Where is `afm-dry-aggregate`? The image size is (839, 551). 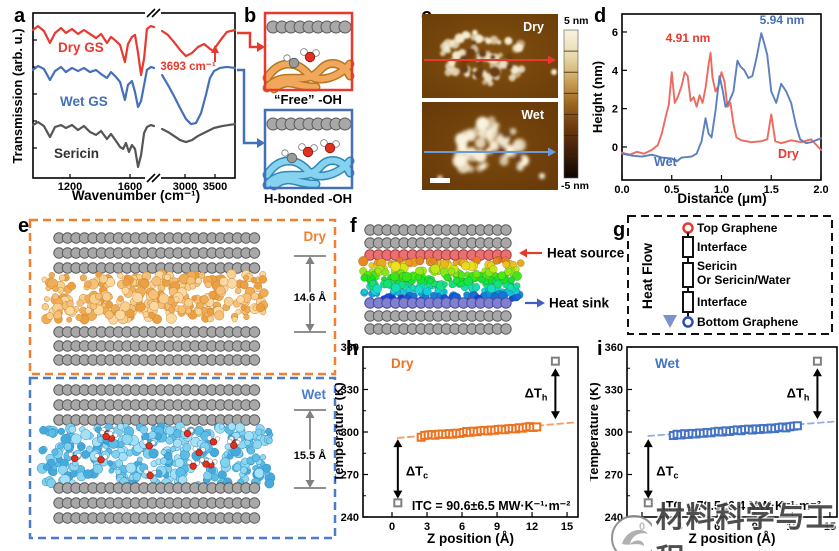
afm-dry-aggregate is located at coordinates (498, 58).